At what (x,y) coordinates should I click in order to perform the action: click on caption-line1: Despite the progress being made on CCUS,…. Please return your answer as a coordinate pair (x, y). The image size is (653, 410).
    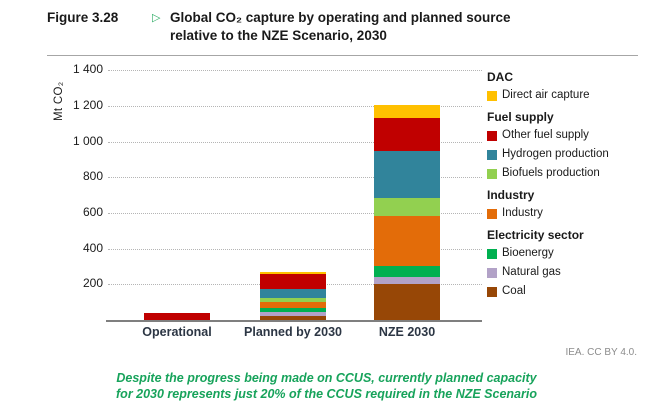
    Looking at the image, I should click on (326, 378).